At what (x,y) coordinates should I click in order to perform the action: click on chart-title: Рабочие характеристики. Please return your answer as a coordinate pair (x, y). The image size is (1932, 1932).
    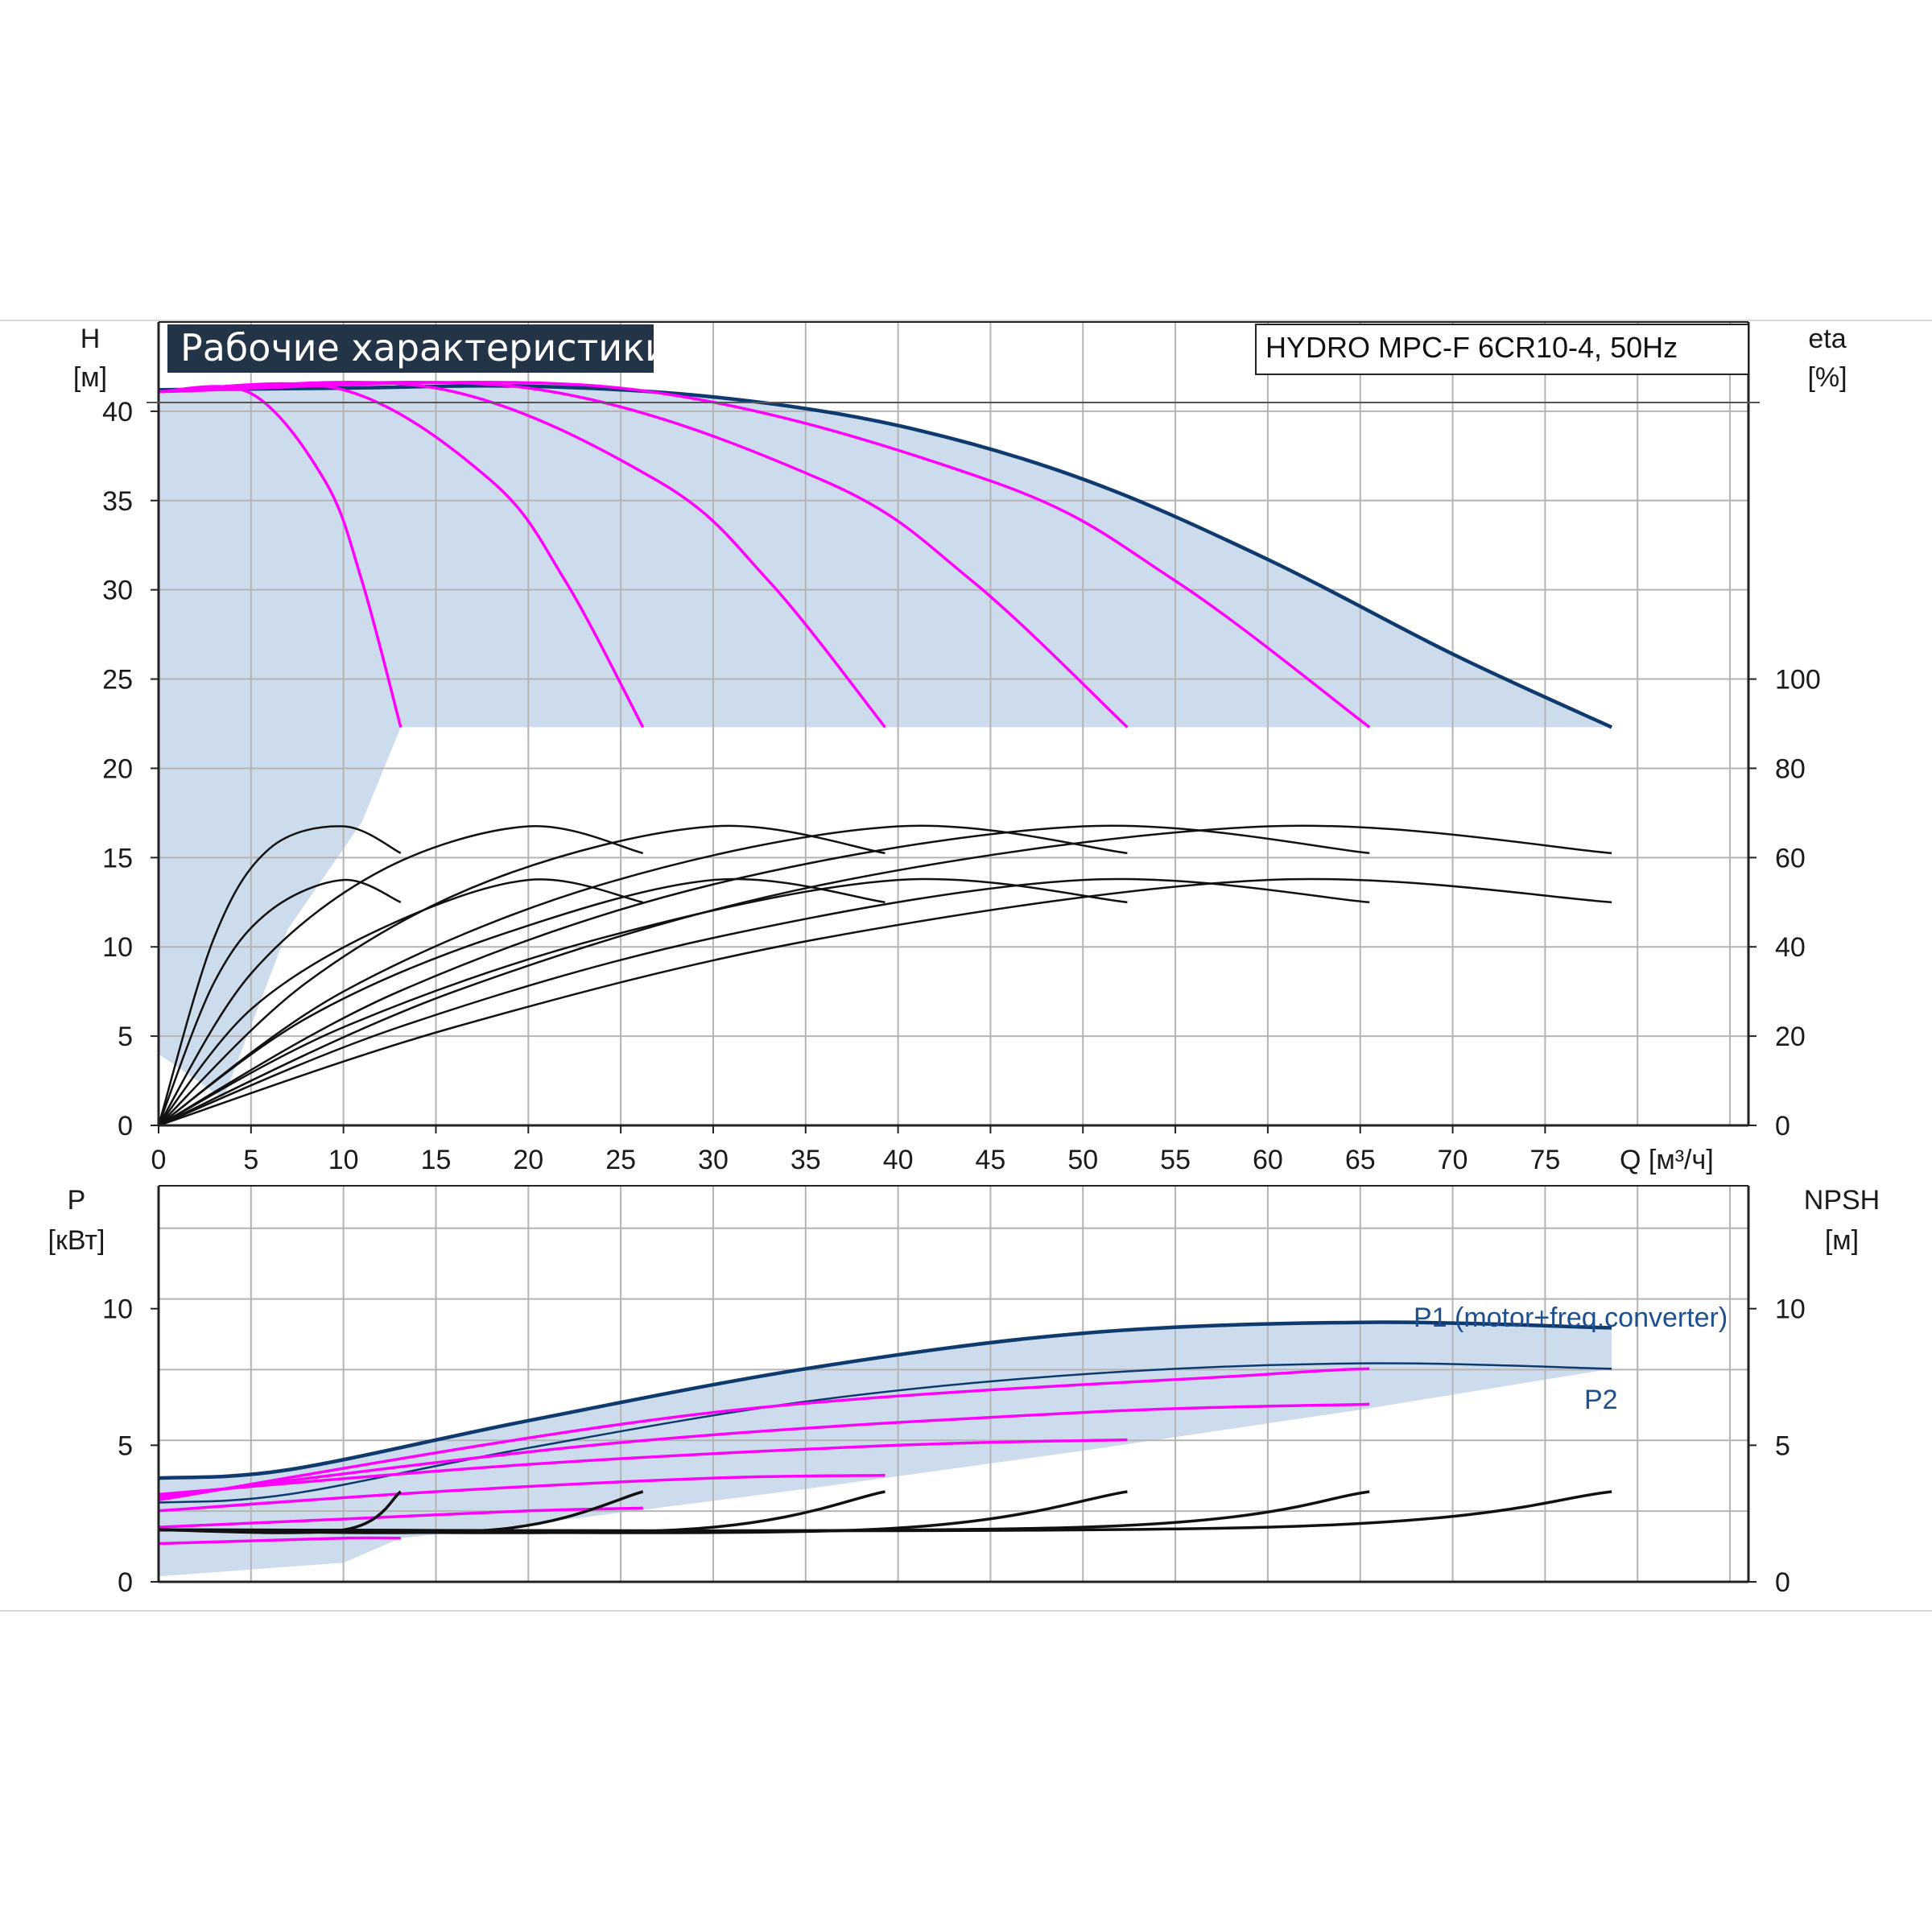
    Looking at the image, I should click on (424, 347).